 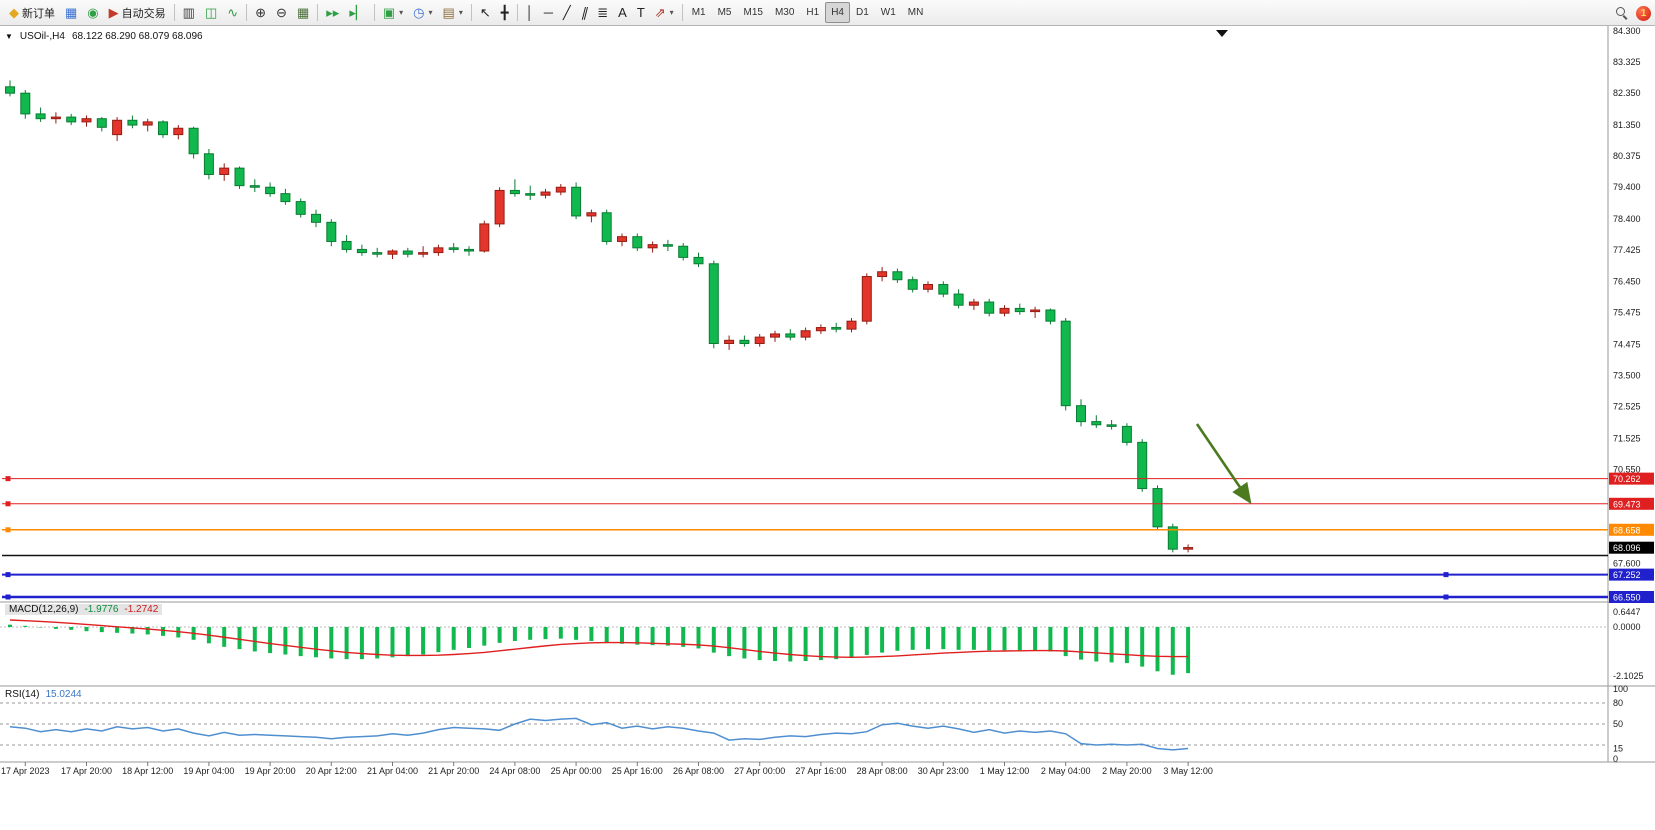 I want to click on experts-button: ▦, so click(x=71, y=12).